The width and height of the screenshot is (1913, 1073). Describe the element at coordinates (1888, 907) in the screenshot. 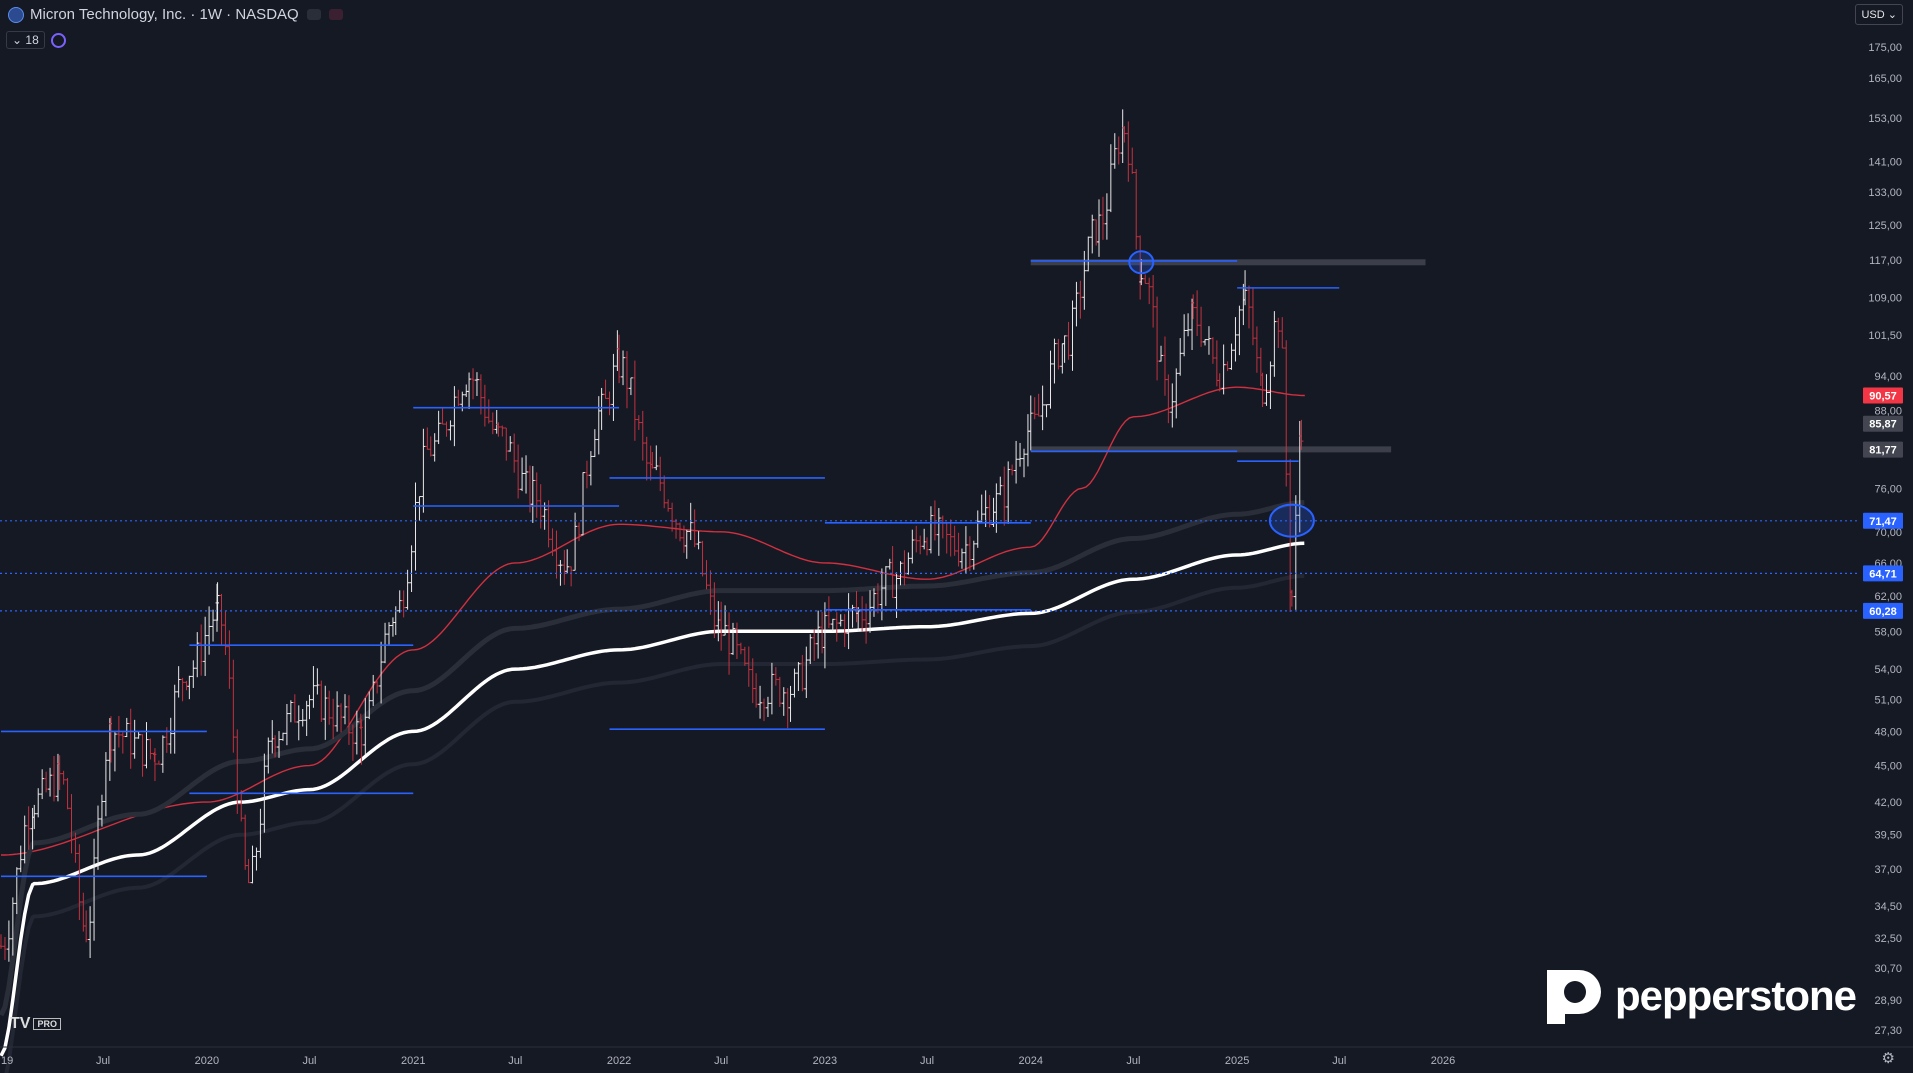

I see `price-tick-label: 34,50` at that location.